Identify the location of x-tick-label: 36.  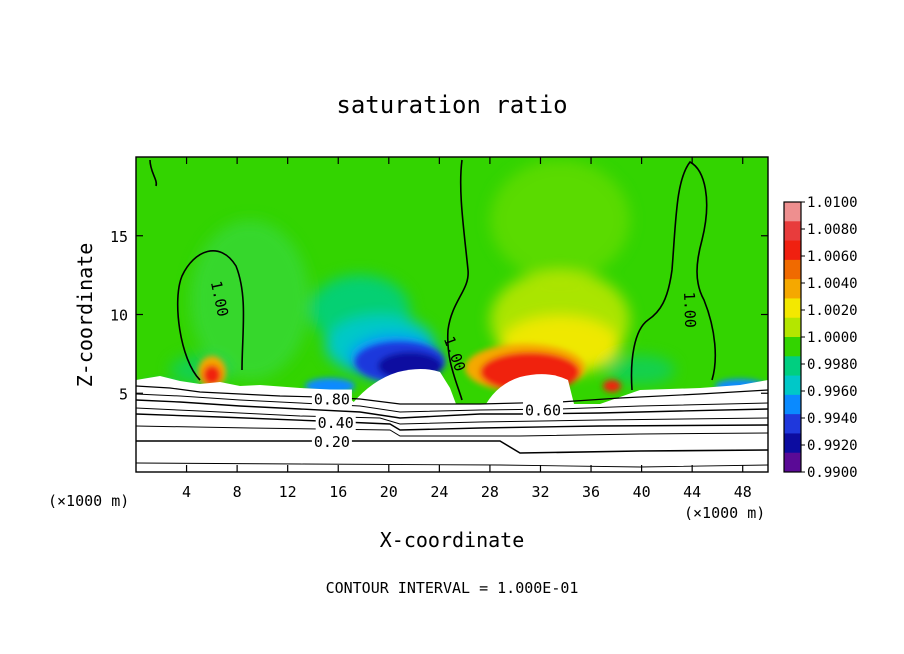
(591, 492).